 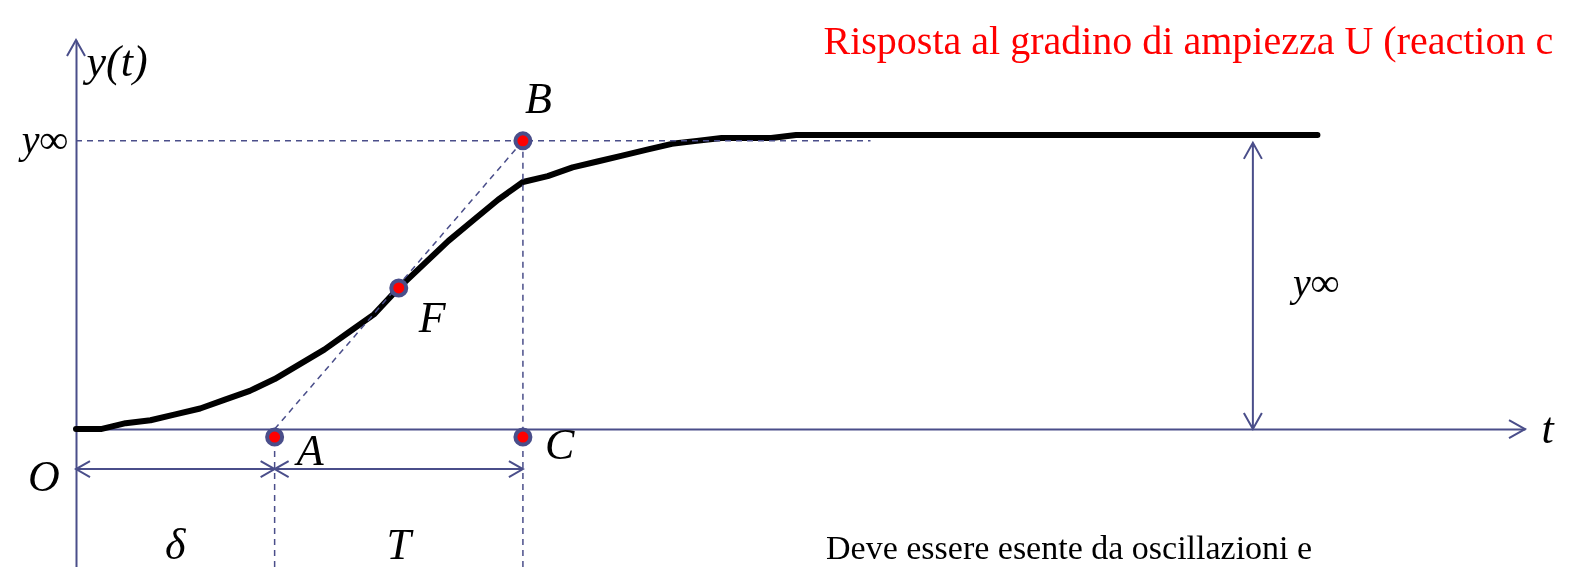 I want to click on text: Deve essere esente da oscillazioni e, so click(x=1069, y=547).